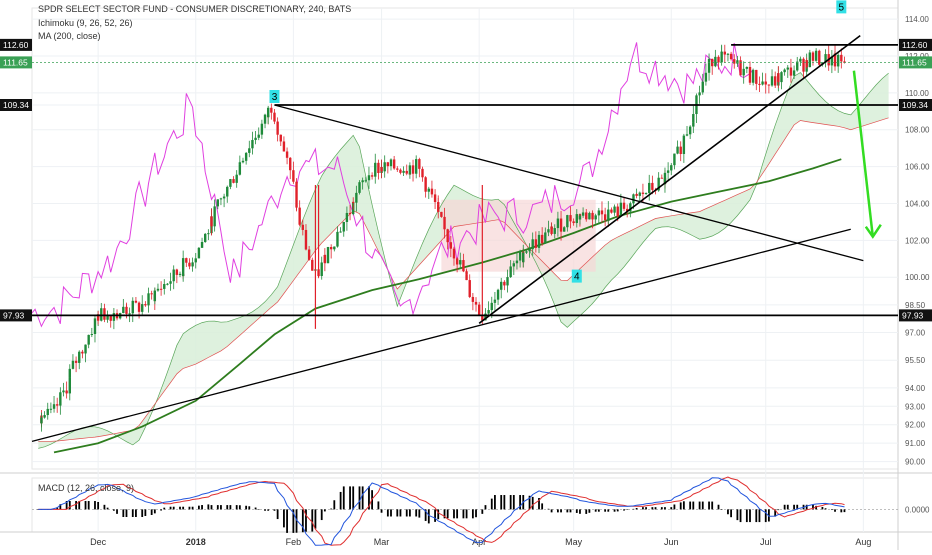 Image resolution: width=932 pixels, height=555 pixels. What do you see at coordinates (917, 203) in the screenshot?
I see `price-tick-label: 104.00` at bounding box center [917, 203].